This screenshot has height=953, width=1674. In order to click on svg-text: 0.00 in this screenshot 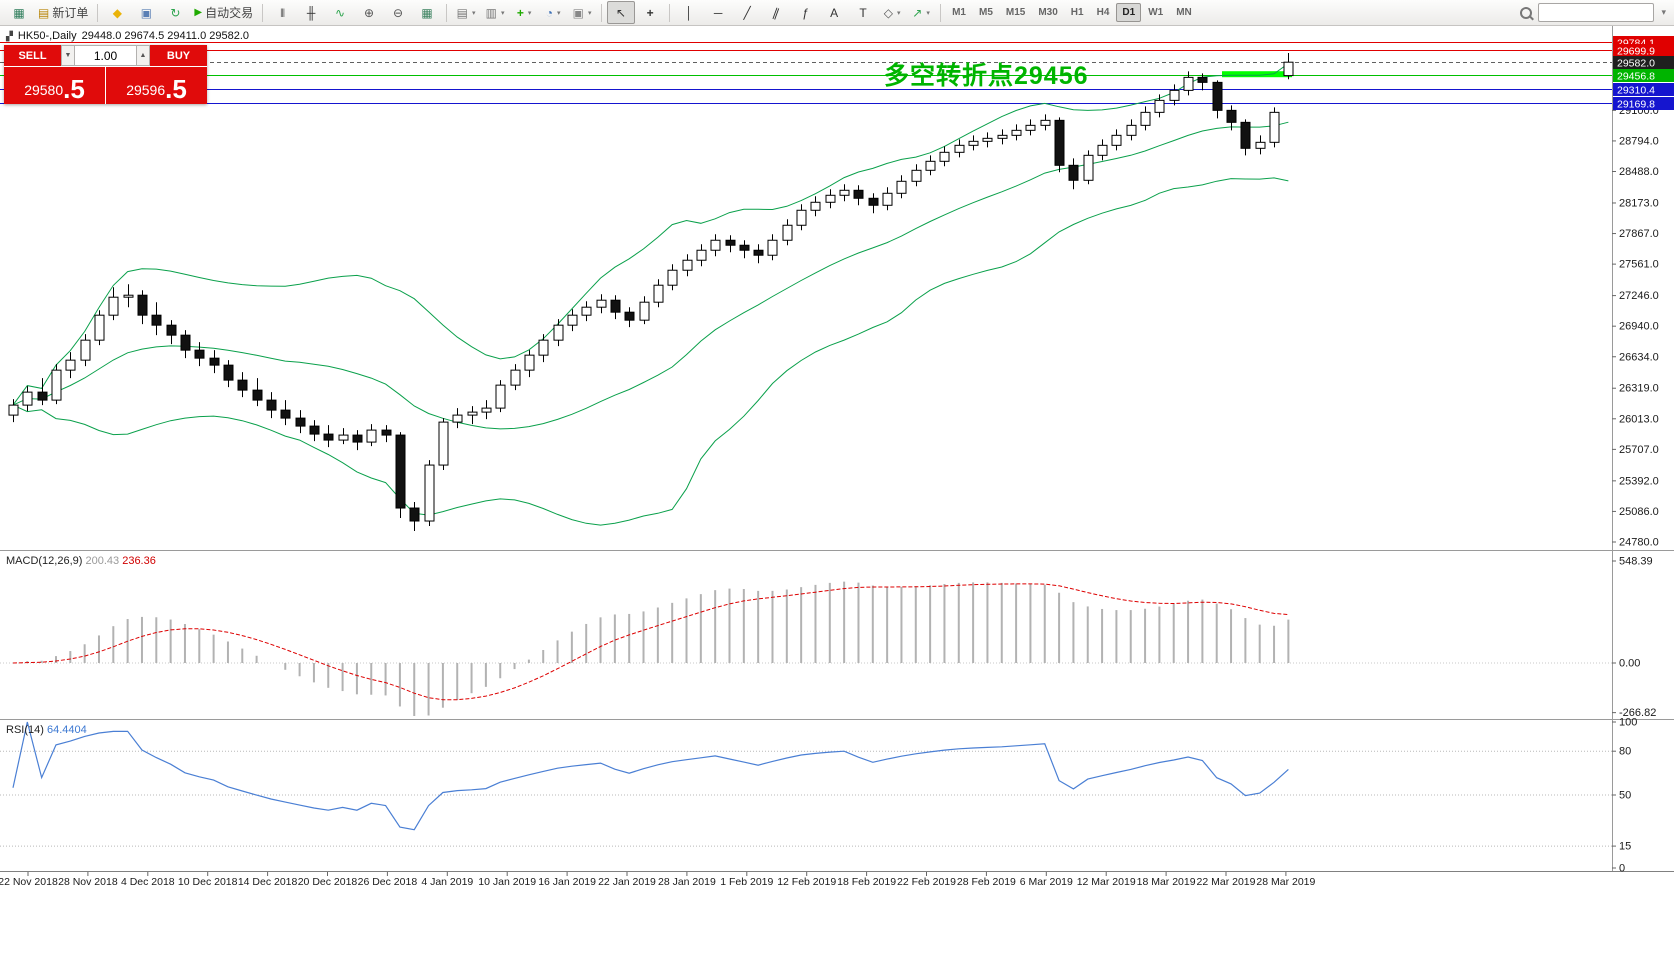, I will do `click(1629, 664)`.